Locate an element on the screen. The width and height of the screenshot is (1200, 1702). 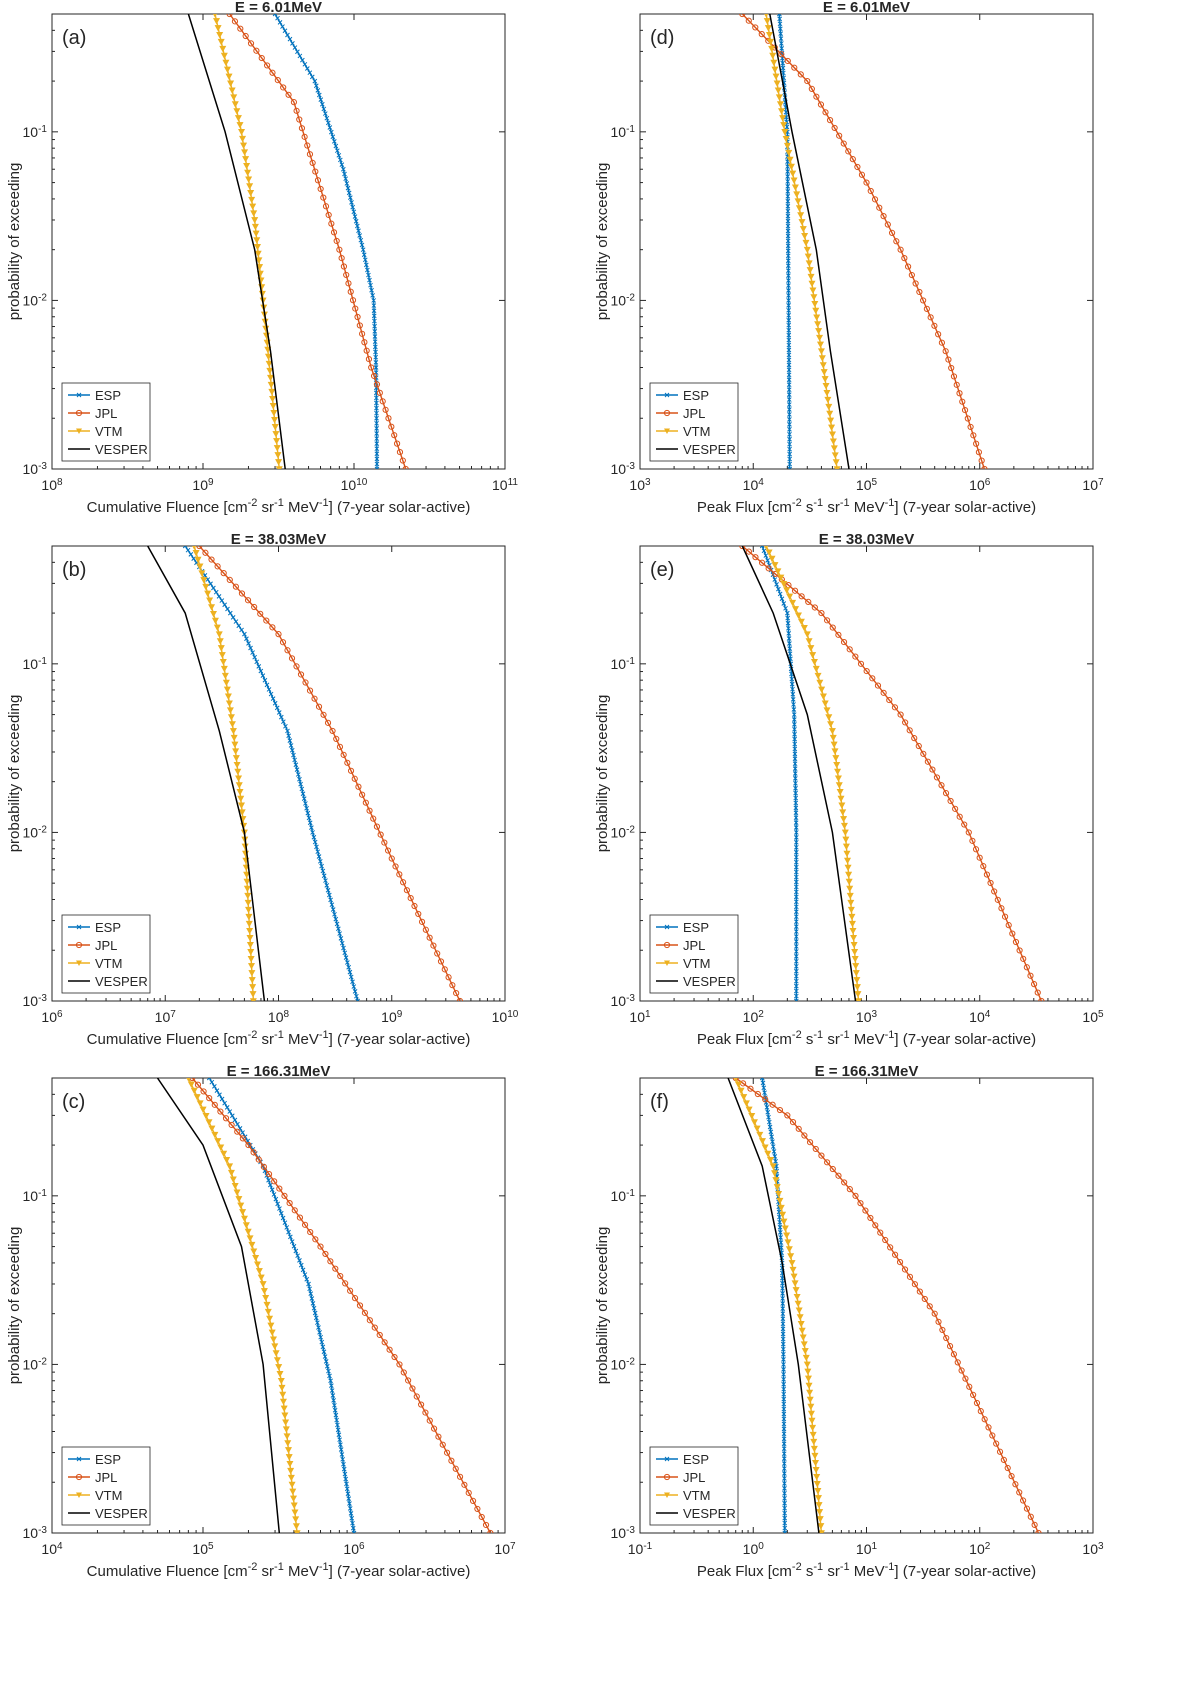
y-tick-base: 10 is located at coordinates (31, 469).